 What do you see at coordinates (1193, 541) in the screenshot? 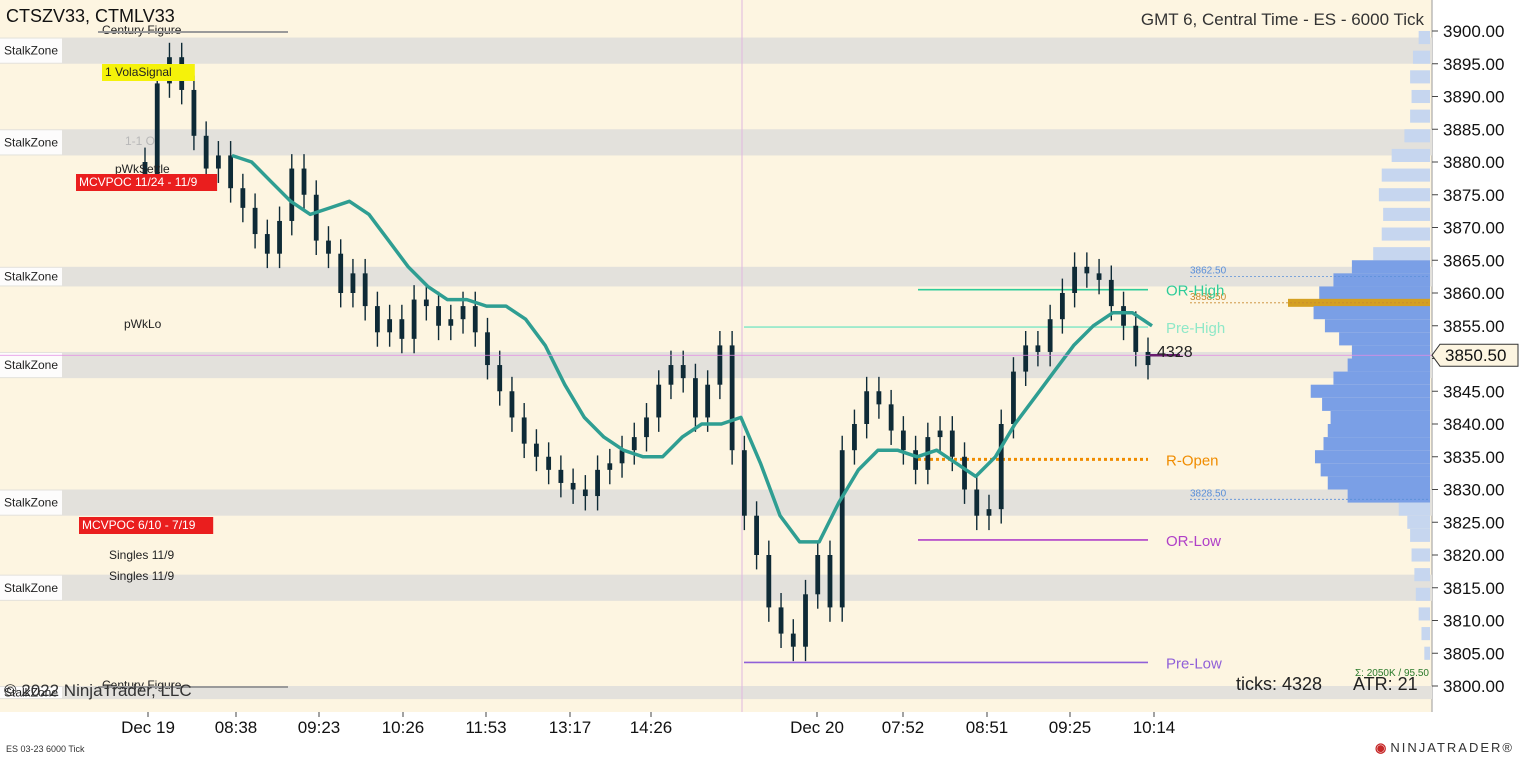
I see `level-label: OR-Low` at bounding box center [1193, 541].